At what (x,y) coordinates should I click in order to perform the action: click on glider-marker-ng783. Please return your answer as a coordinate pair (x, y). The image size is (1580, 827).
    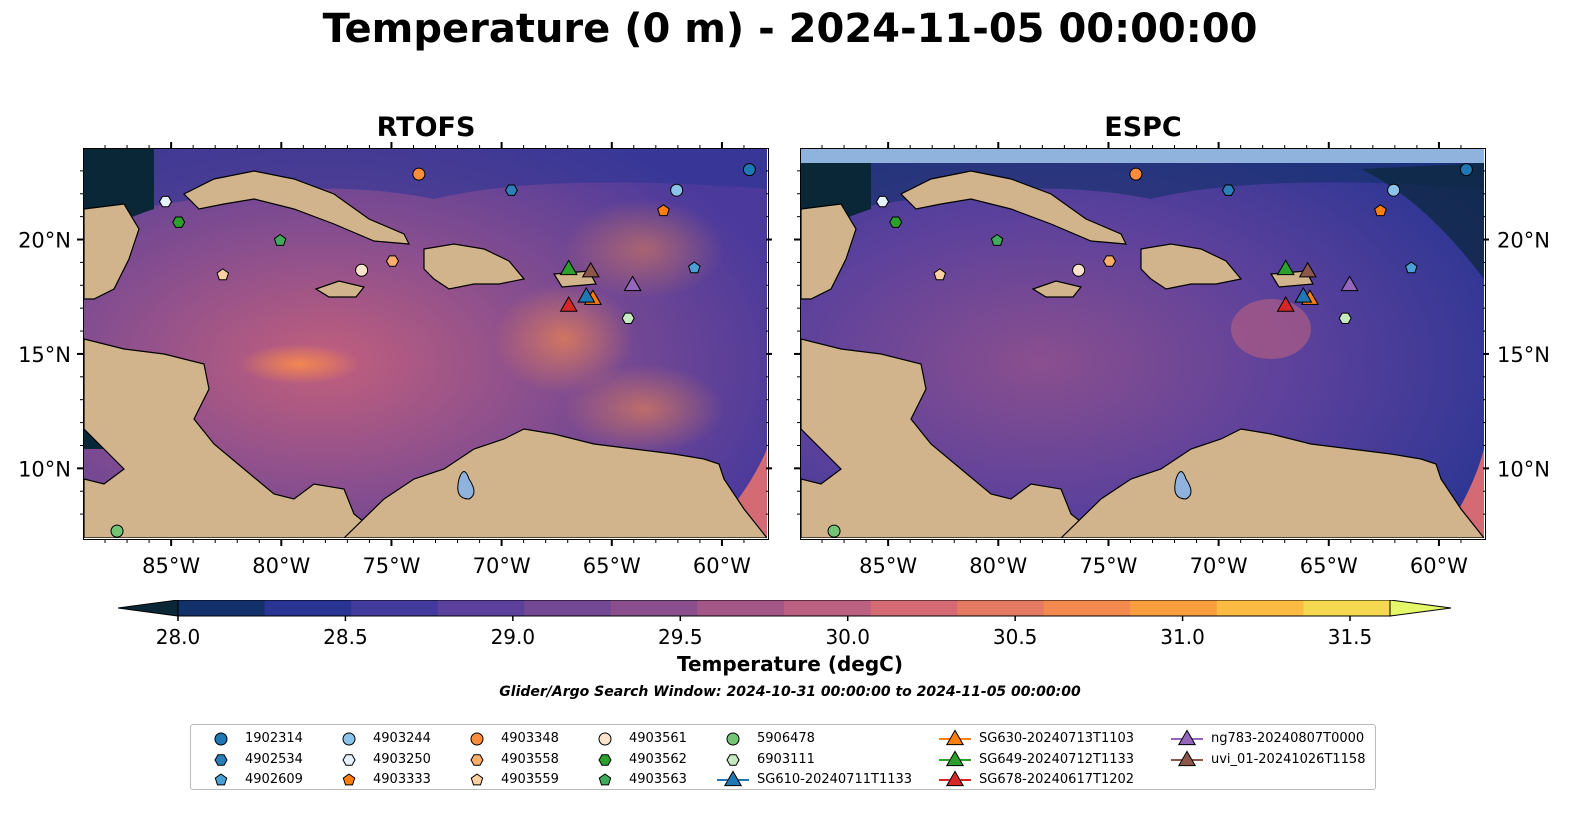
    Looking at the image, I should click on (632, 283).